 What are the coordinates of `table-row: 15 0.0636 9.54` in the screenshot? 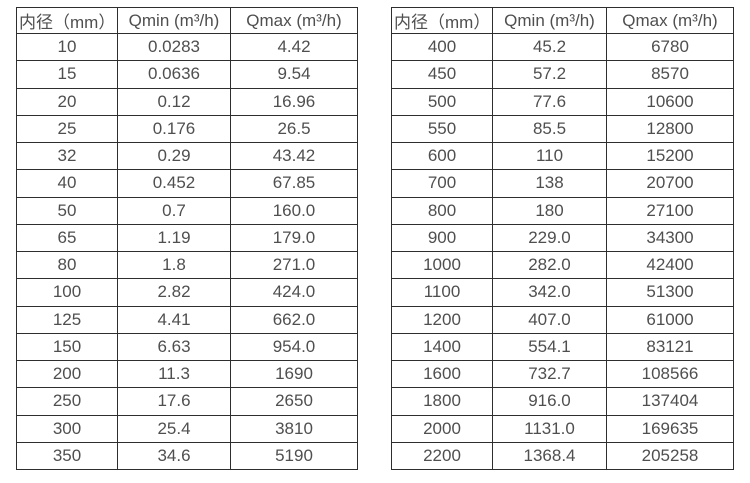 It's located at (187, 74).